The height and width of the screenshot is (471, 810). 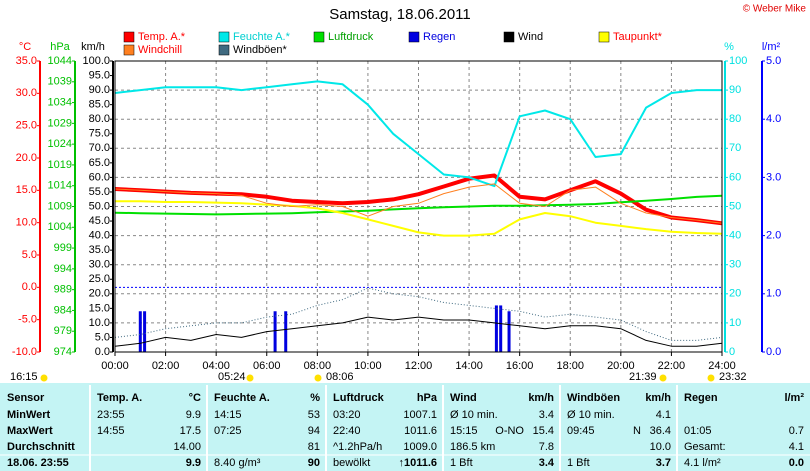 What do you see at coordinates (735, 294) in the screenshot?
I see `y-tick-label: 20` at bounding box center [735, 294].